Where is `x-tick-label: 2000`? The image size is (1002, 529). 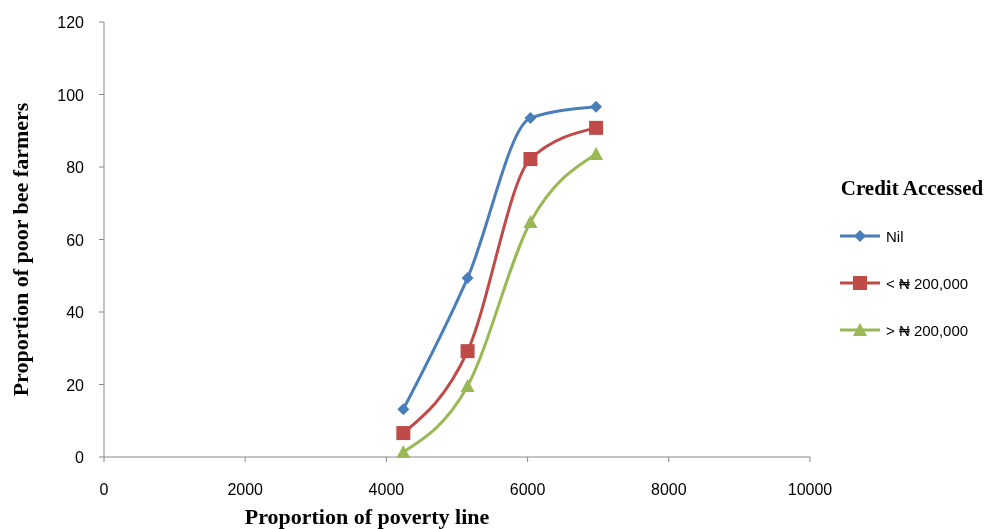
x-tick-label: 2000 is located at coordinates (245, 489).